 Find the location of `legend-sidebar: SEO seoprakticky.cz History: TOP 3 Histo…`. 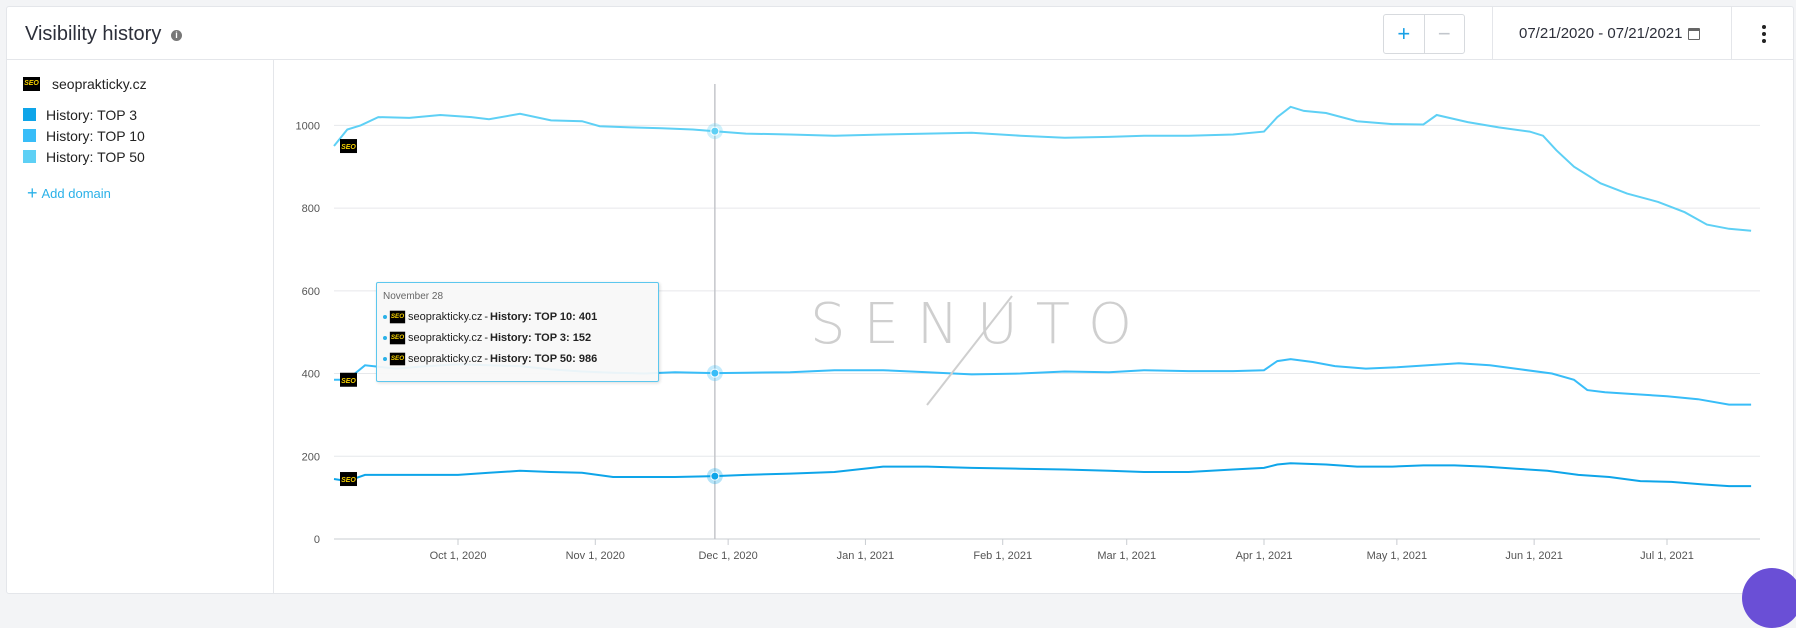

legend-sidebar: SEO seoprakticky.cz History: TOP 3 Histo… is located at coordinates (140, 326).